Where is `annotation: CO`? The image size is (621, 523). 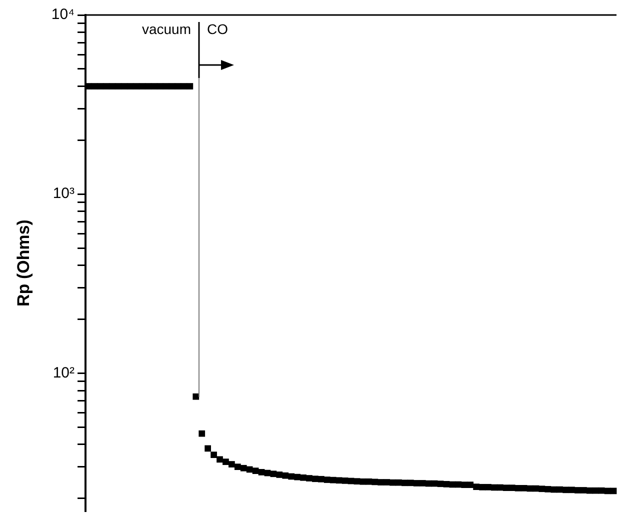
annotation: CO is located at coordinates (217, 28).